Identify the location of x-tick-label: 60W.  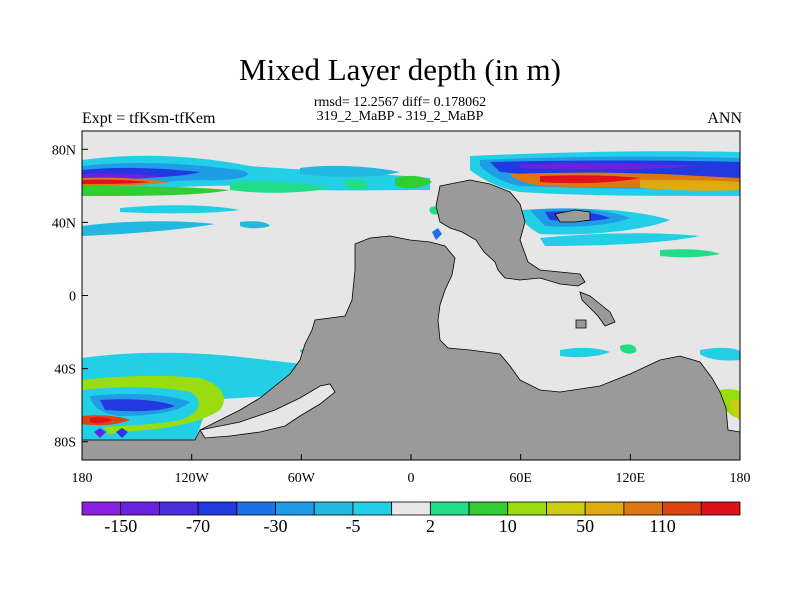
(302, 478).